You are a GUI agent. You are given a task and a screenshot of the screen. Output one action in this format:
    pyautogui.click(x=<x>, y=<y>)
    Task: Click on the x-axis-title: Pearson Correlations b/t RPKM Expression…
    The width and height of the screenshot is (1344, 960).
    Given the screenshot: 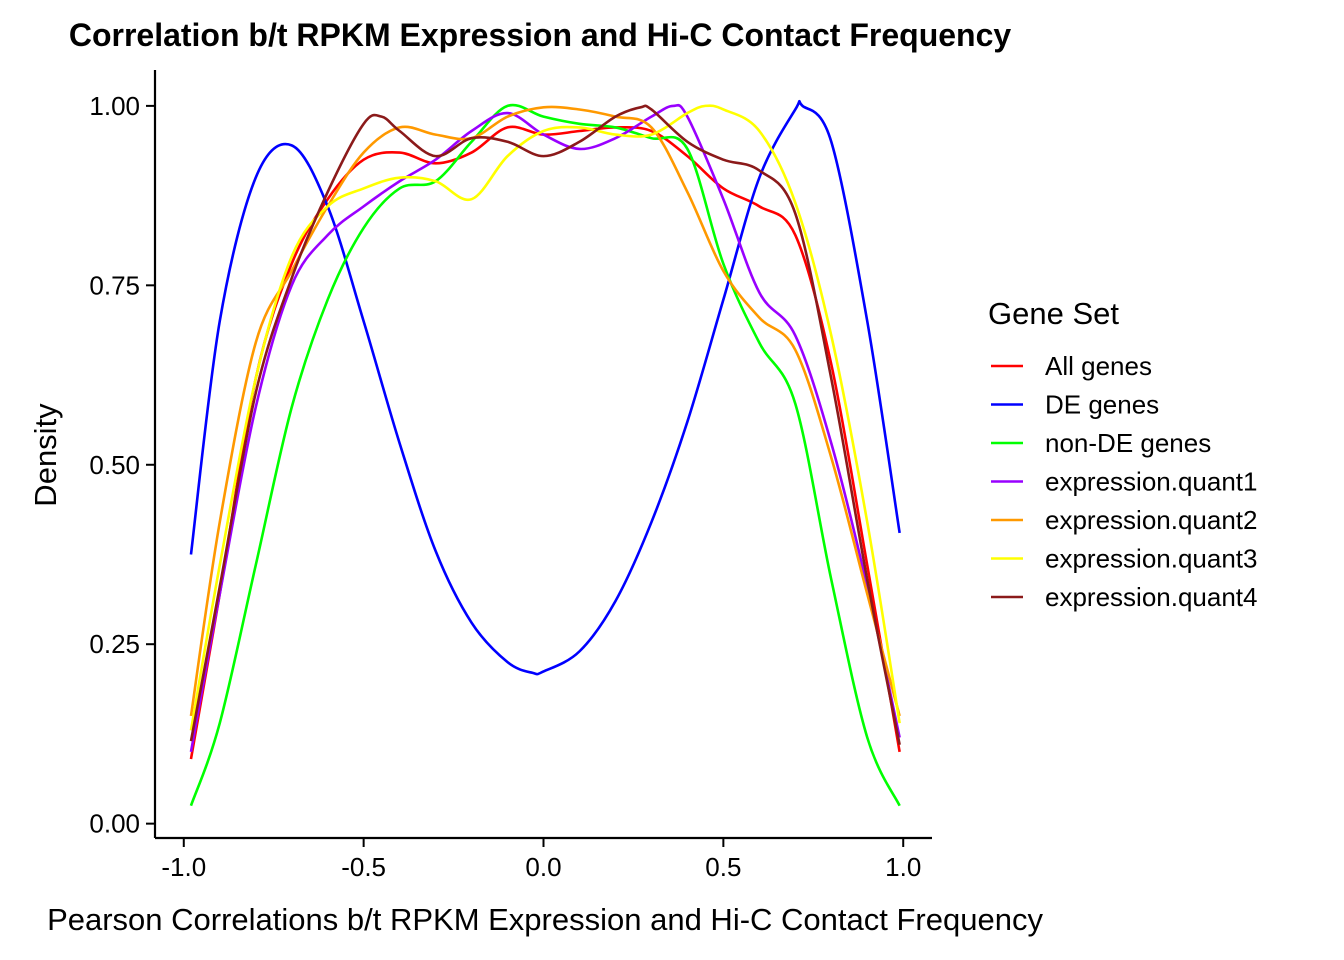 What is the action you would take?
    pyautogui.click(x=545, y=919)
    